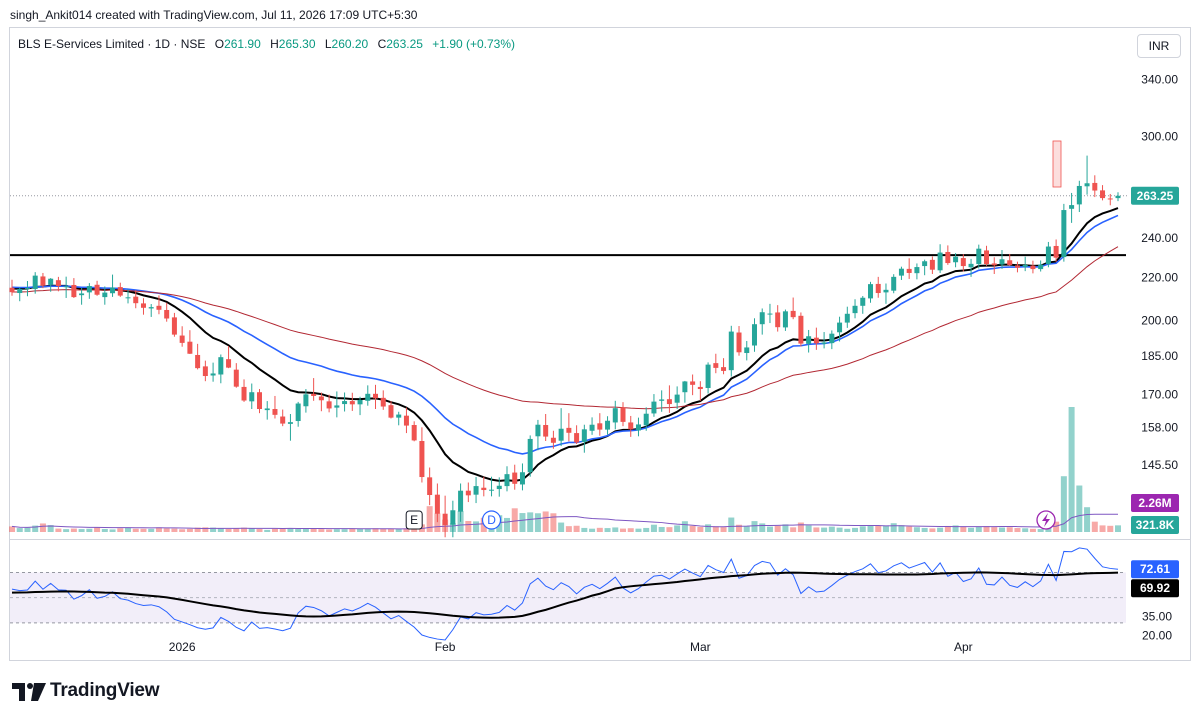  I want to click on symbol-title: BLS E-Services Limited · 1D · NSE, so click(112, 44).